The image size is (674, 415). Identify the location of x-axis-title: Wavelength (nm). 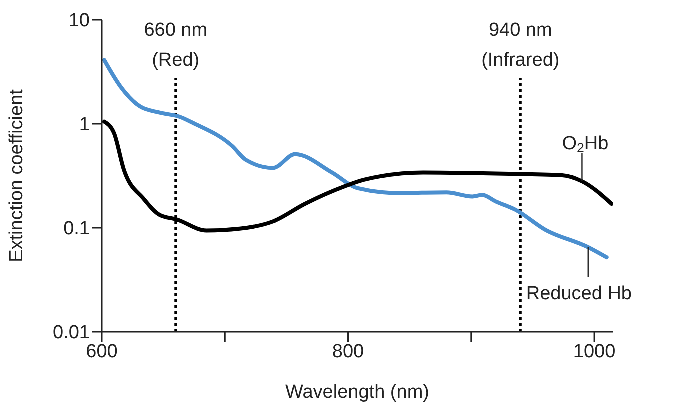
(358, 392).